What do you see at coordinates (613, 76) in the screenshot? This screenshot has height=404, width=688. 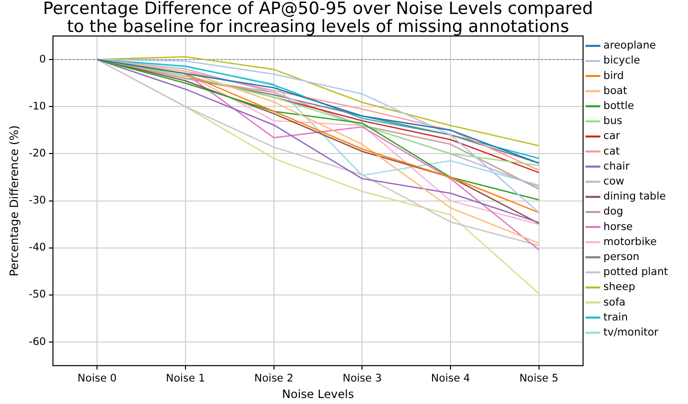 I see `legend-label: bird` at bounding box center [613, 76].